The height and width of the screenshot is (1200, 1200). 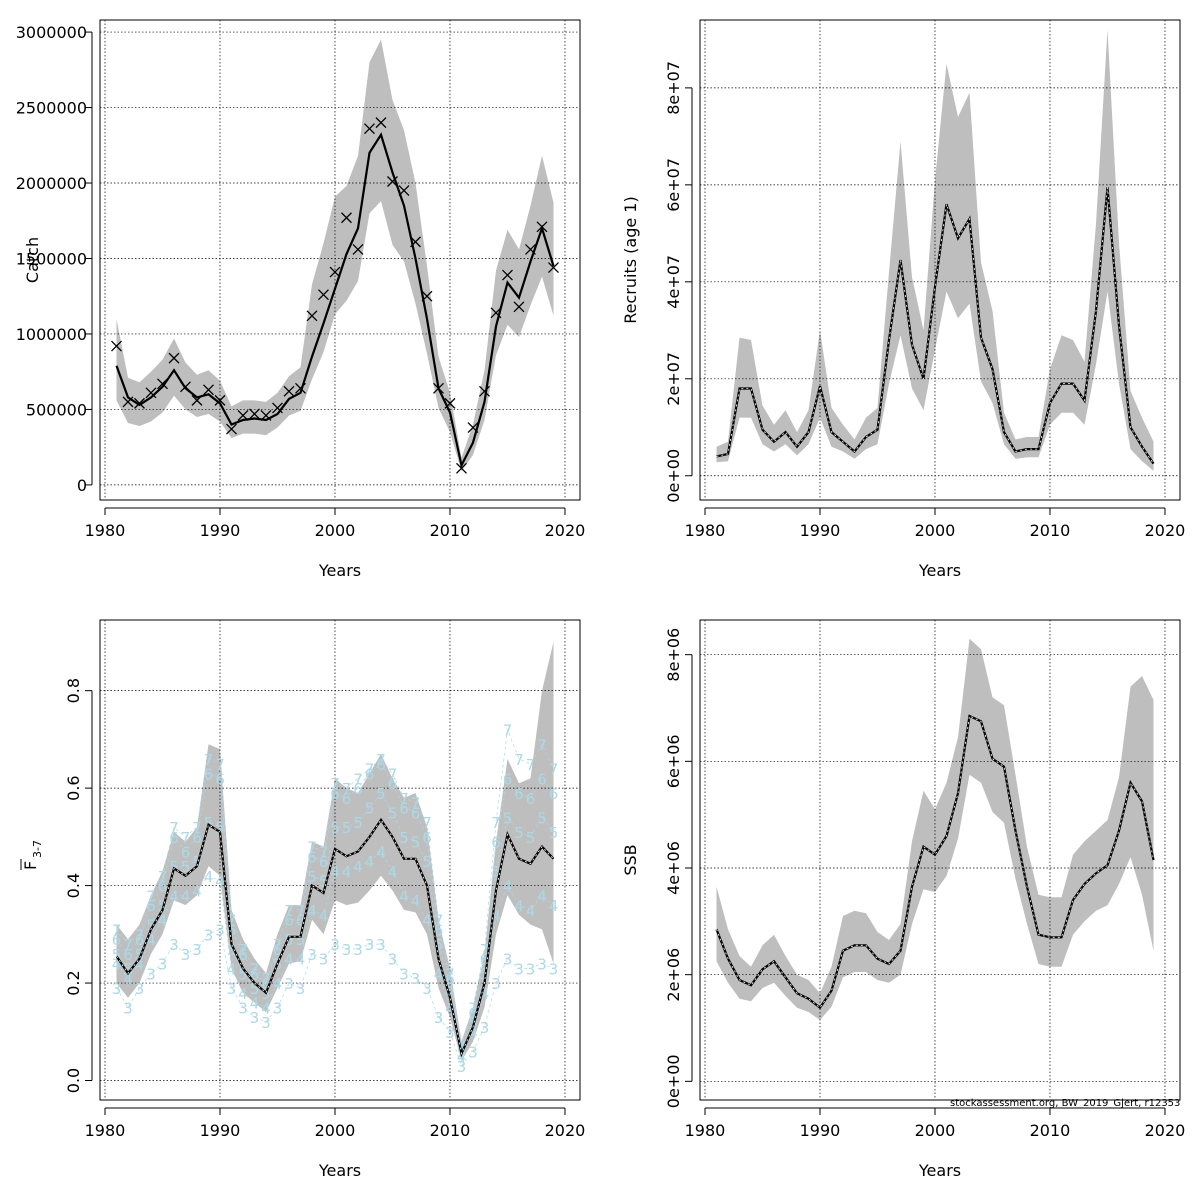 What do you see at coordinates (673, 1081) in the screenshot?
I see `y-tick-label: 0e+00` at bounding box center [673, 1081].